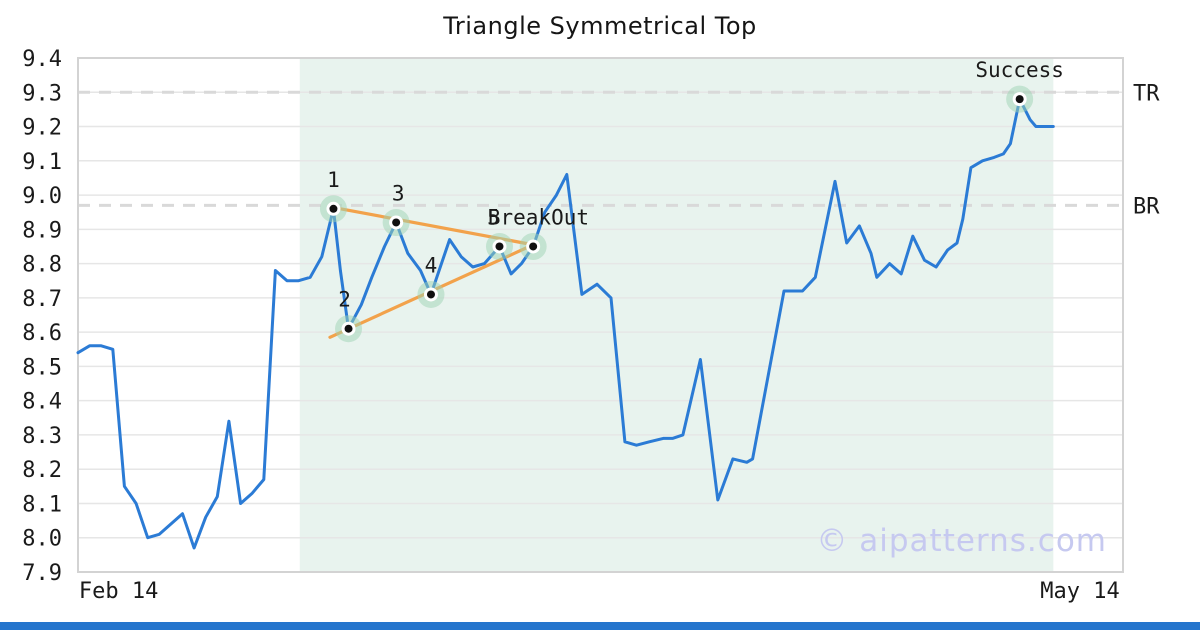 The height and width of the screenshot is (630, 1200). I want to click on y-tick-label: 7.9, so click(42, 573).